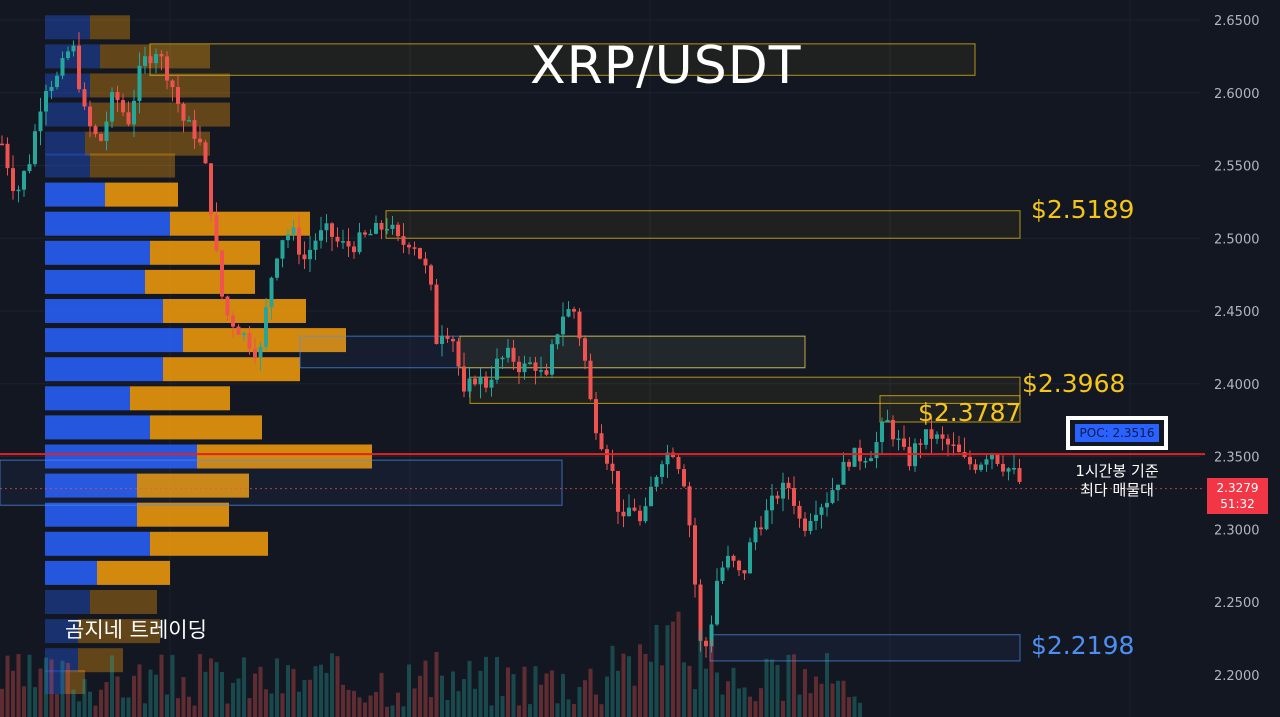 The height and width of the screenshot is (717, 1280). Describe the element at coordinates (1237, 385) in the screenshot. I see `y-tick-label: 2.4000` at that location.